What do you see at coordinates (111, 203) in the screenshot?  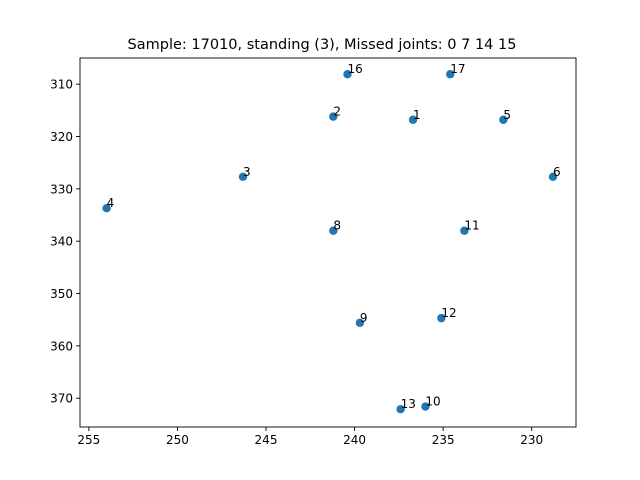 I see `data-point-label: 4` at bounding box center [111, 203].